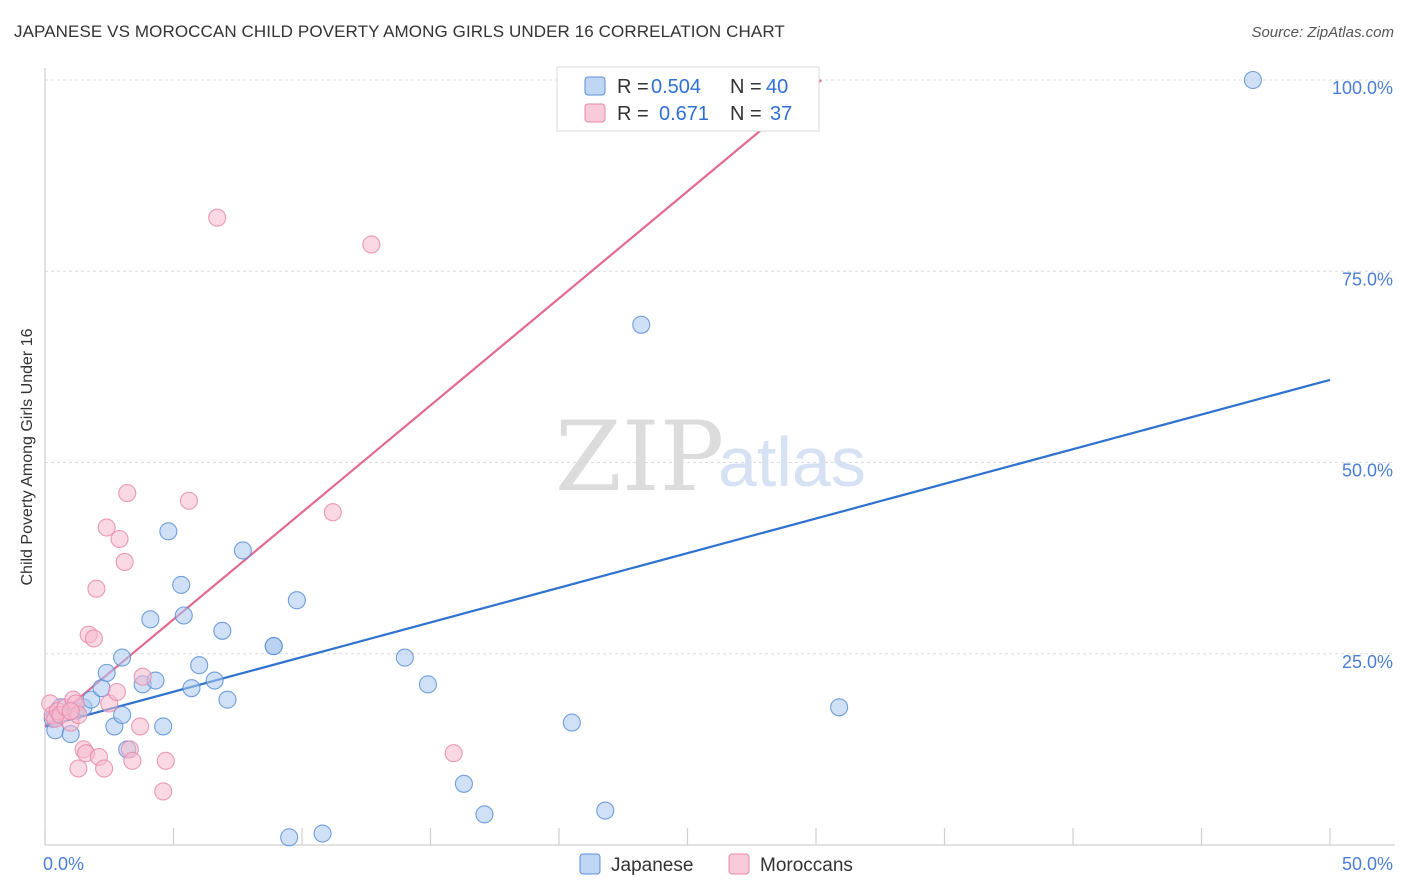  Describe the element at coordinates (652, 865) in the screenshot. I see `legend-label-japanese: Japanese` at that location.